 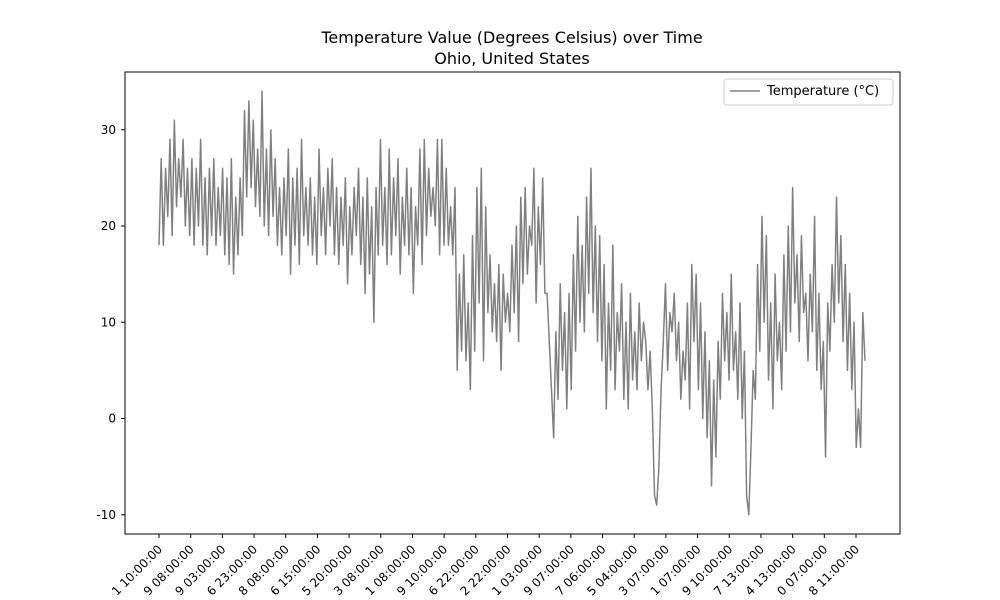 I want to click on y-tick-label: -10, so click(x=106, y=515).